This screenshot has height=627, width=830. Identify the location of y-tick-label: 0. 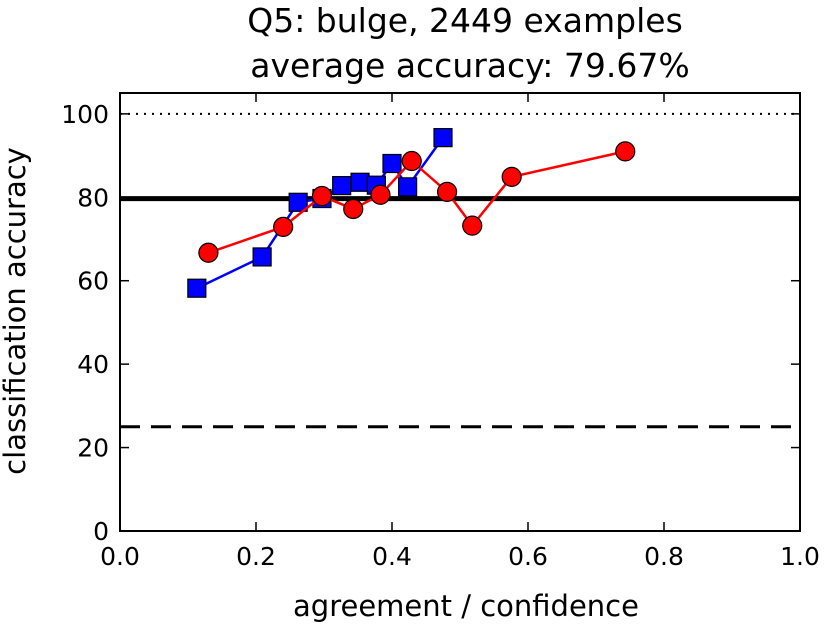
(101, 531).